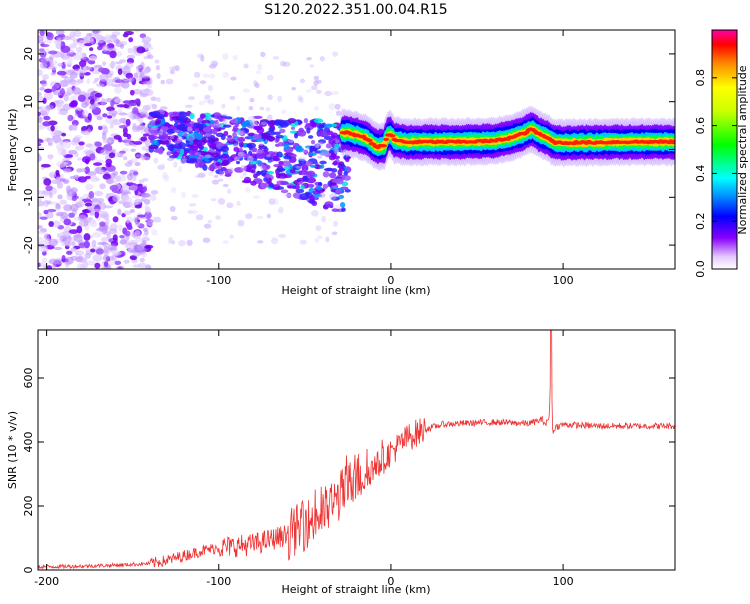 Image resolution: width=750 pixels, height=604 pixels. Describe the element at coordinates (218, 581) in the screenshot. I see `snr-x-tick-label: -100` at that location.